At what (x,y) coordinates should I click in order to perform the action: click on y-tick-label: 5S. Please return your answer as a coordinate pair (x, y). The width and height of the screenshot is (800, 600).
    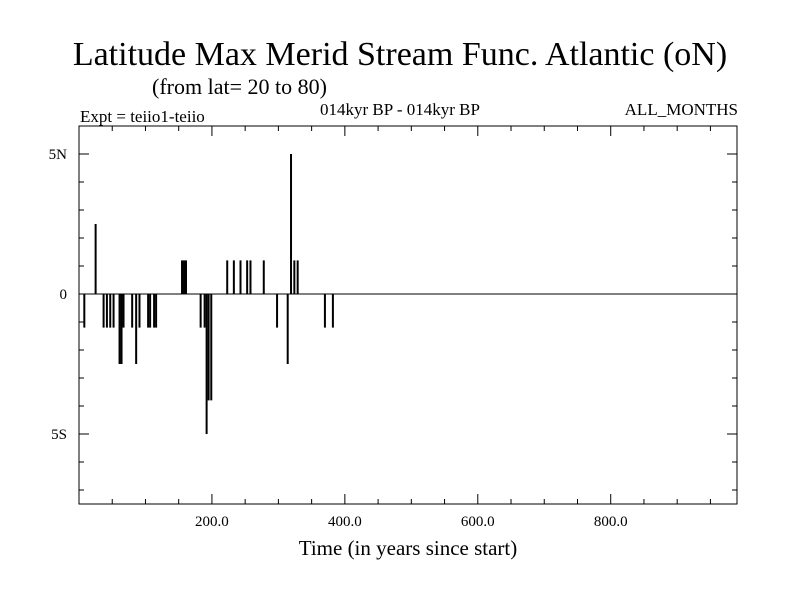
    Looking at the image, I should click on (59, 435).